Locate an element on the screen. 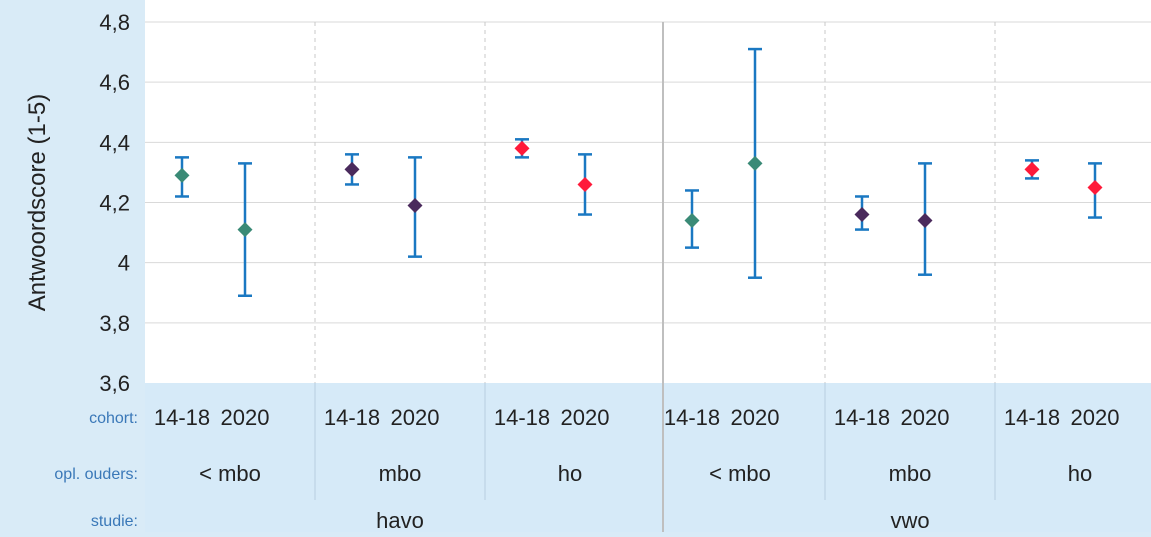  row-label-ouders: opl. ouders: is located at coordinates (96, 474).